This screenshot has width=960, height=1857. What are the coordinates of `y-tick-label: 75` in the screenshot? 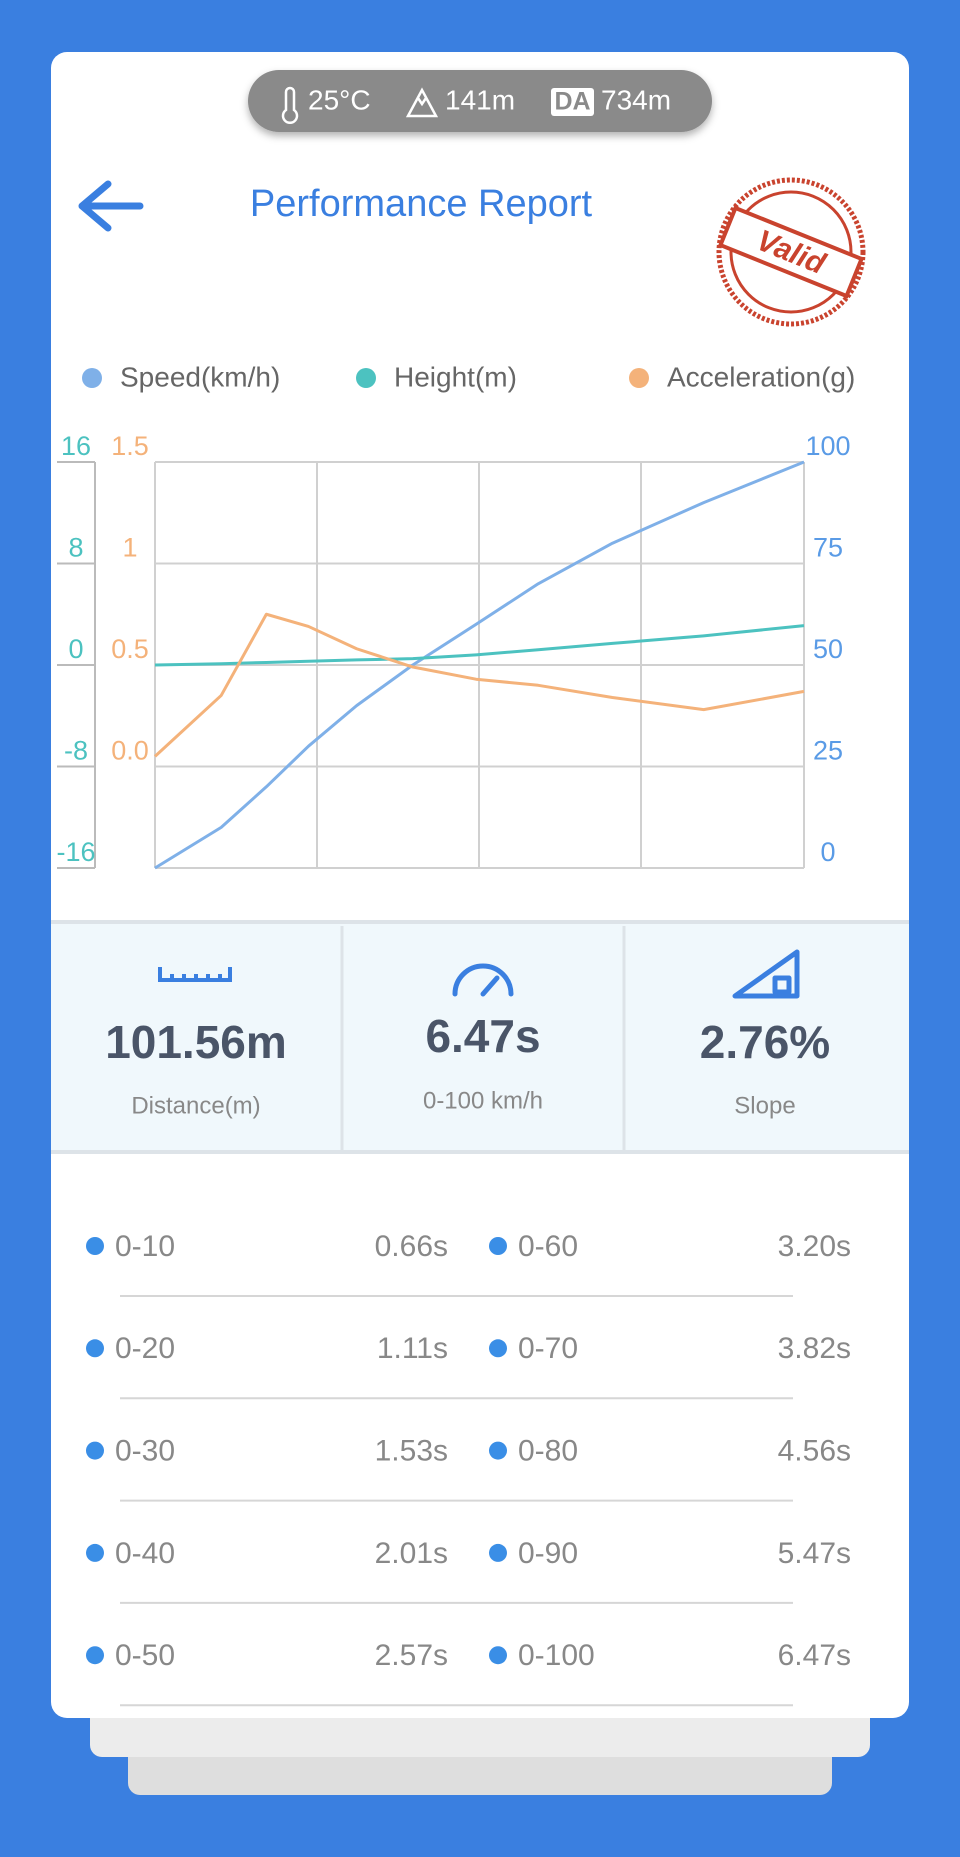 It's located at (828, 548).